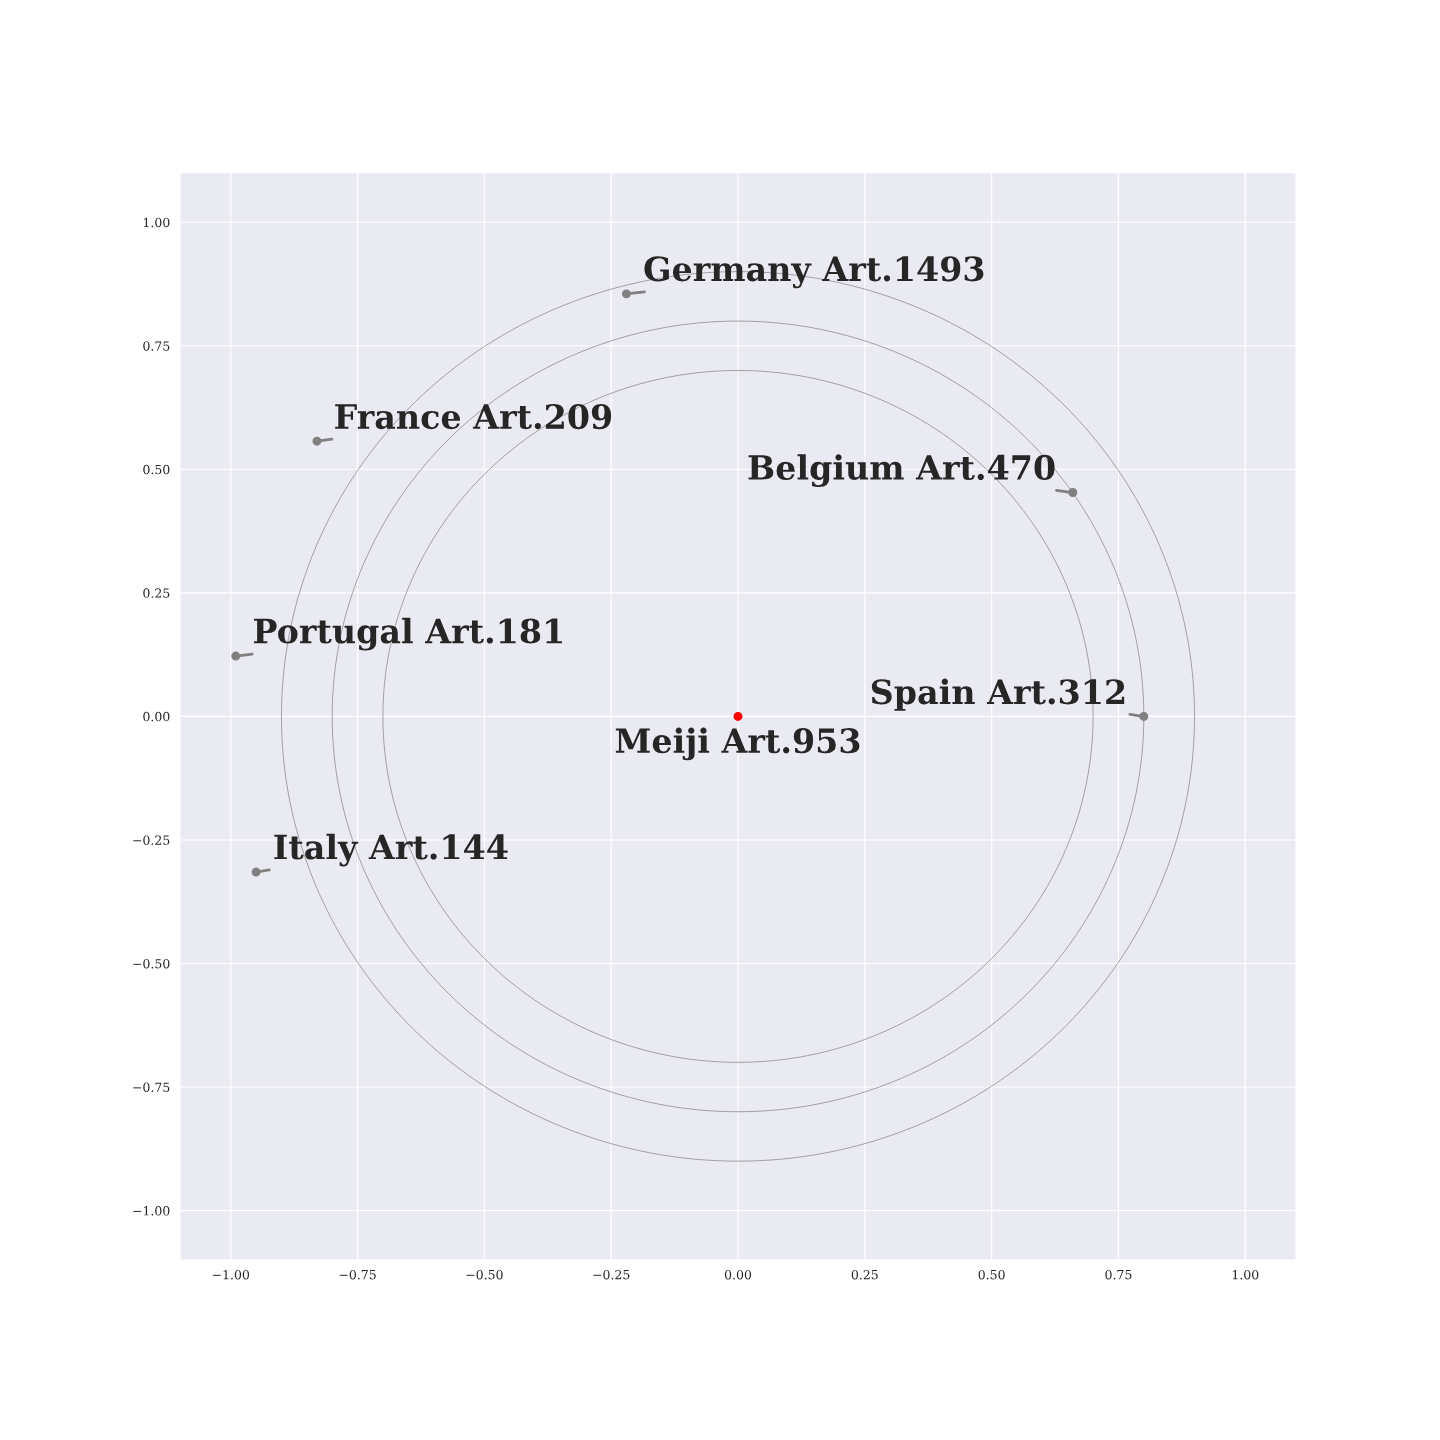 The width and height of the screenshot is (1440, 1440). What do you see at coordinates (156, 716) in the screenshot?
I see `y-tick-label: 0.00` at bounding box center [156, 716].